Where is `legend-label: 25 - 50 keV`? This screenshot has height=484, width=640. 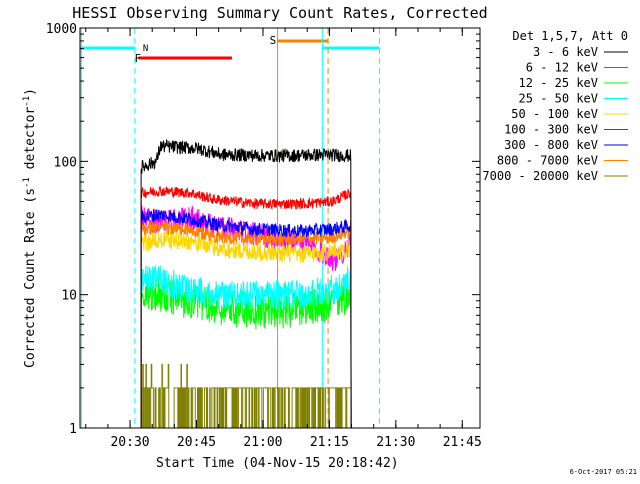 legend-label: 25 - 50 keV is located at coordinates (558, 99).